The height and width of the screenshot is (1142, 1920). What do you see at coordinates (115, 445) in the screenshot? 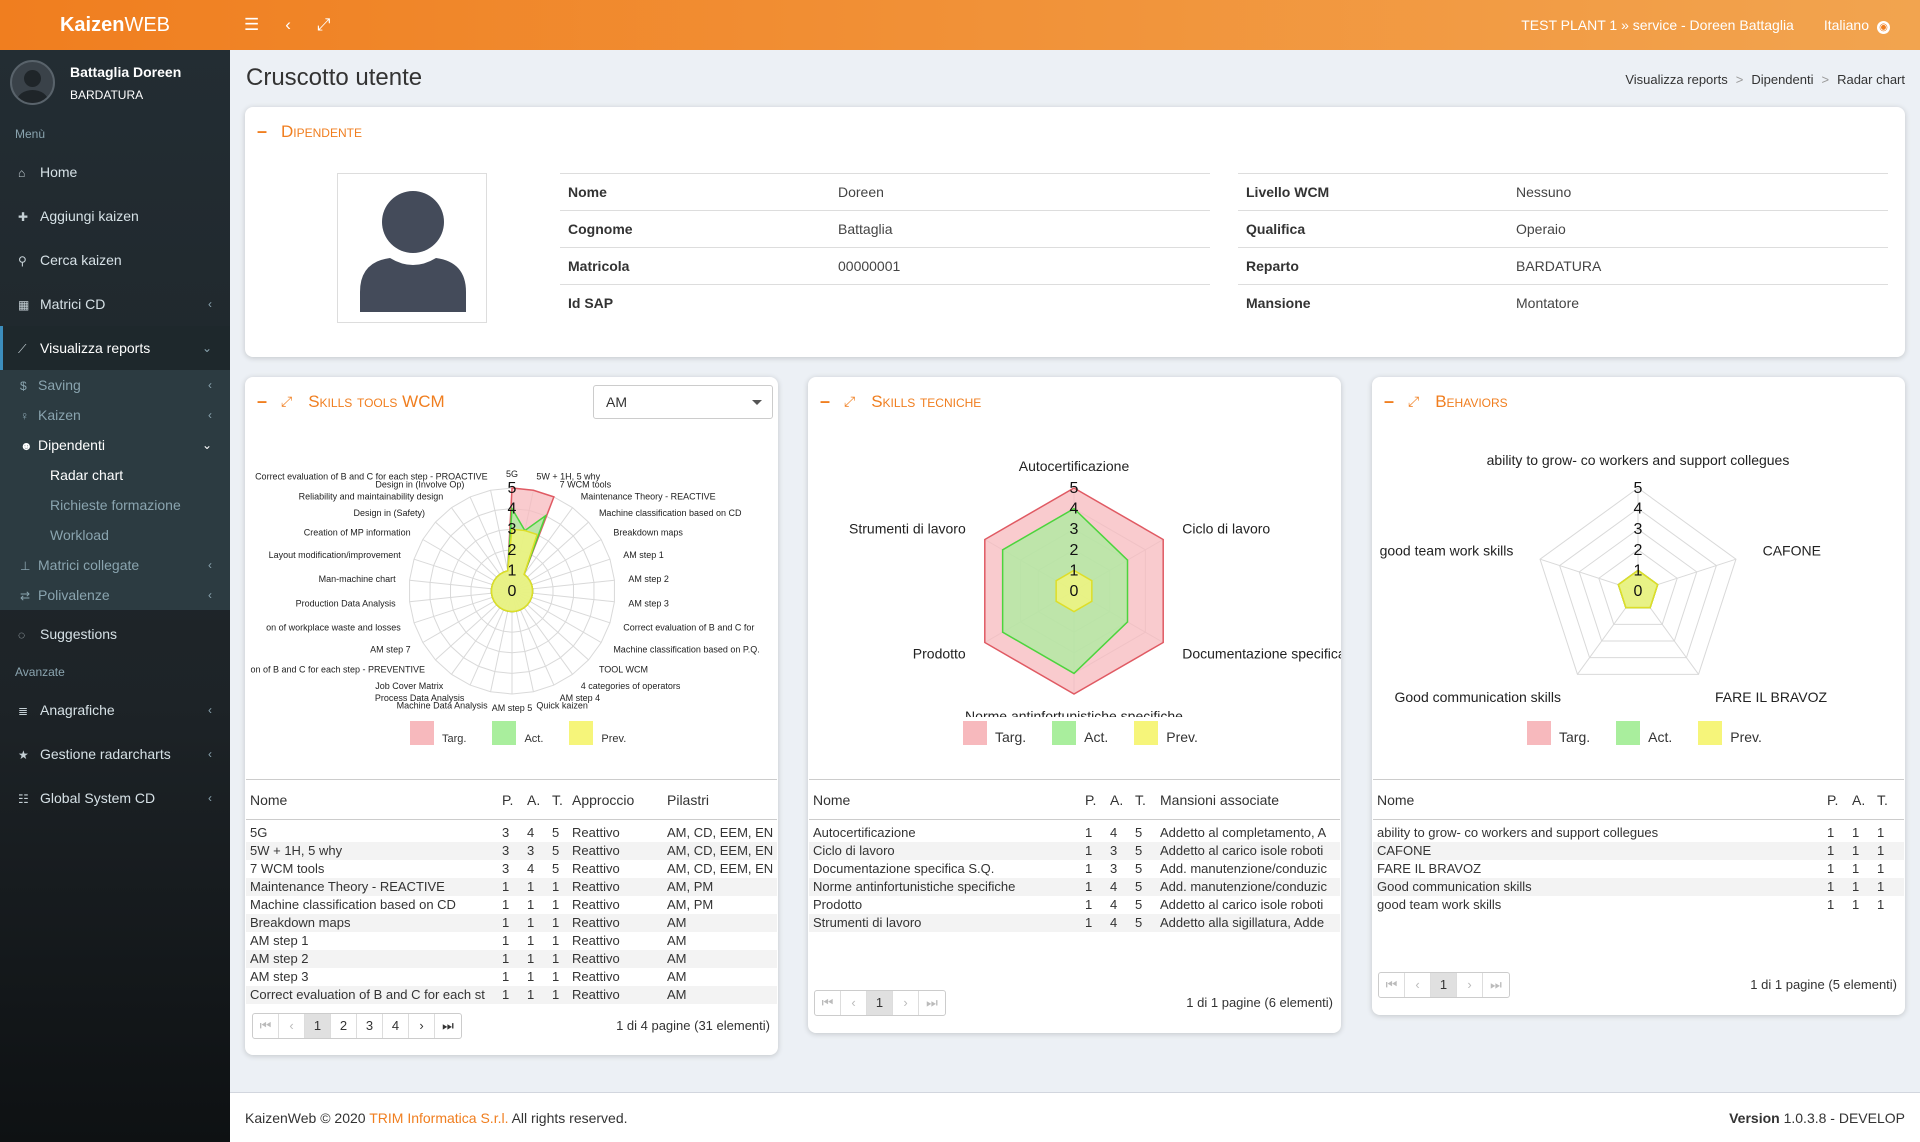
I see `submenu-item-dipendenti: ☻ Dipendenti ⌄` at bounding box center [115, 445].